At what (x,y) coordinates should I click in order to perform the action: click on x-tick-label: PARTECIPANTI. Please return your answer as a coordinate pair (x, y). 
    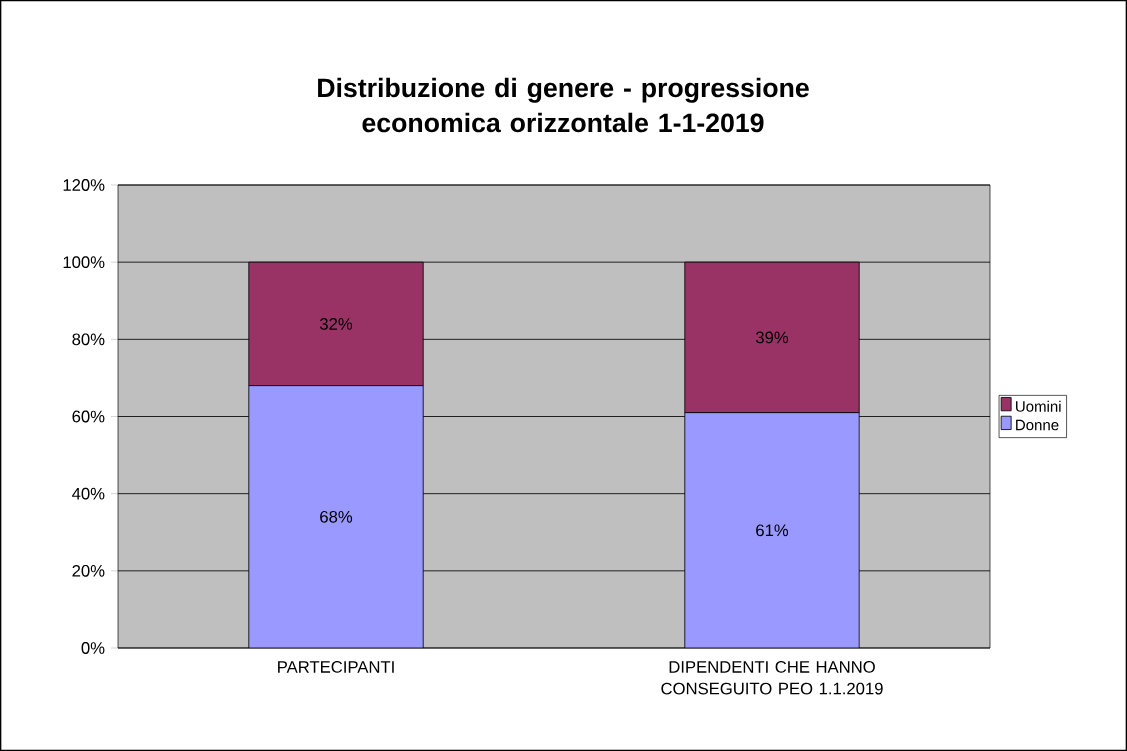
    Looking at the image, I should click on (336, 667).